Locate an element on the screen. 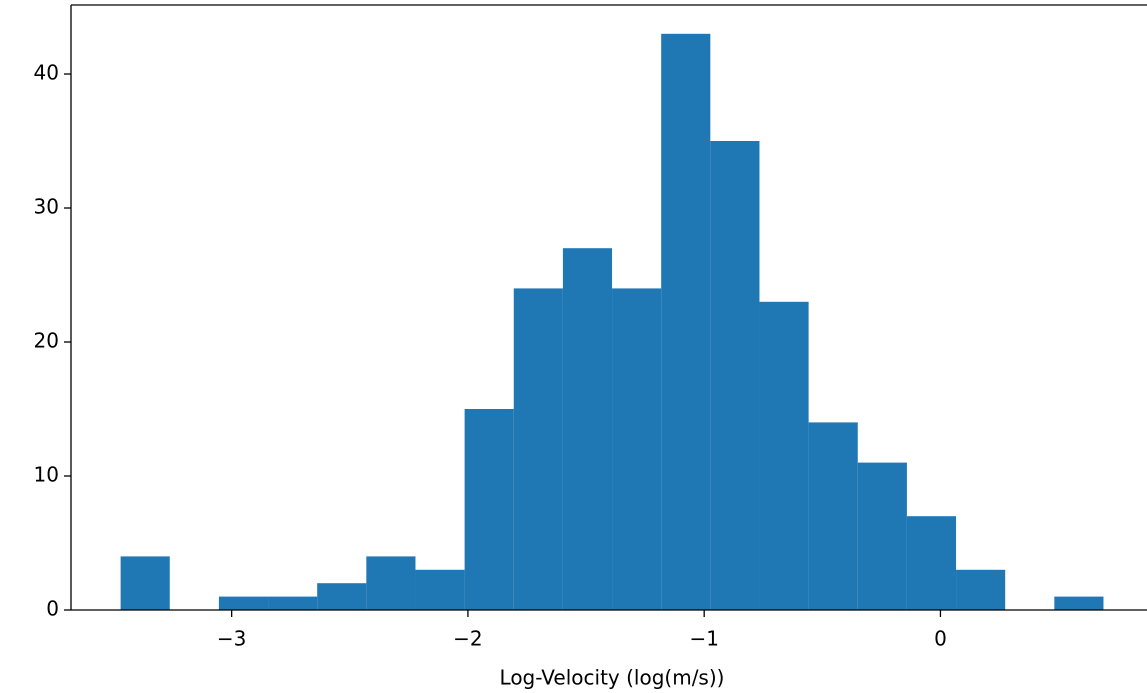 This screenshot has height=693, width=1147. x-axis-label: Log-Velocity (log(m/s)) is located at coordinates (612, 678).